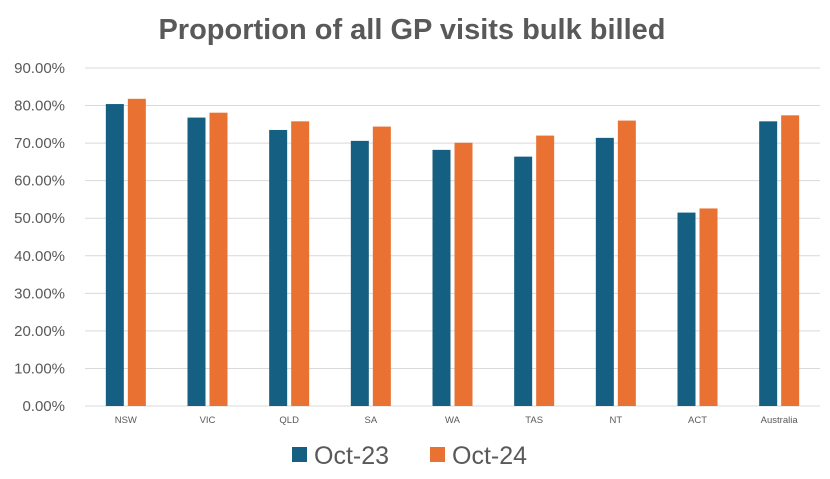  Describe the element at coordinates (289, 420) in the screenshot. I see `x-tick-label: QLD` at that location.